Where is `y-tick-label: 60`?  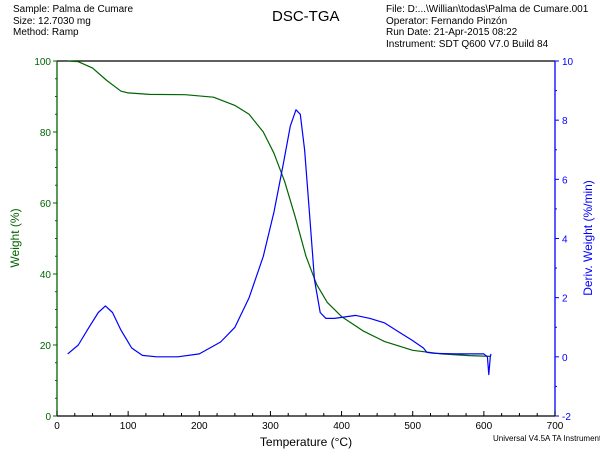 y-tick-label: 60 is located at coordinates (46, 204).